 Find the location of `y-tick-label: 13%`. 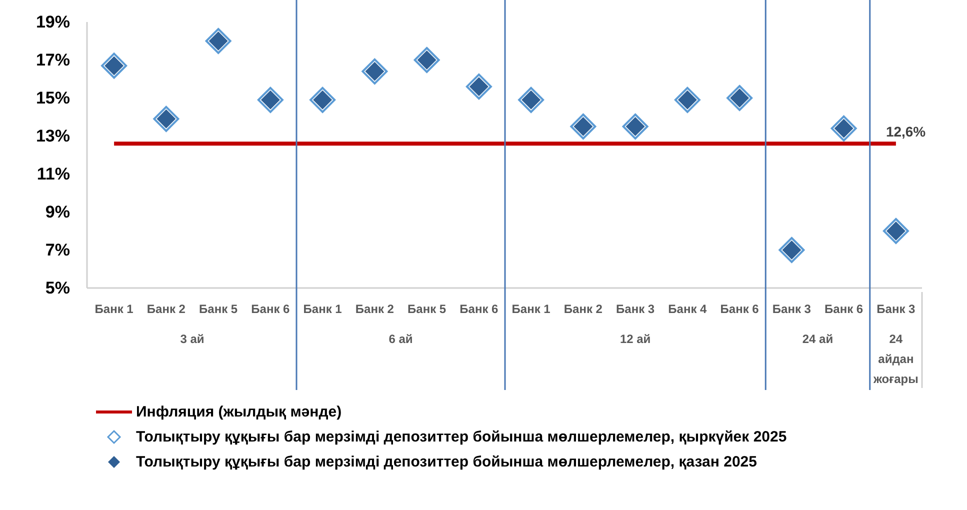

y-tick-label: 13% is located at coordinates (53, 136).